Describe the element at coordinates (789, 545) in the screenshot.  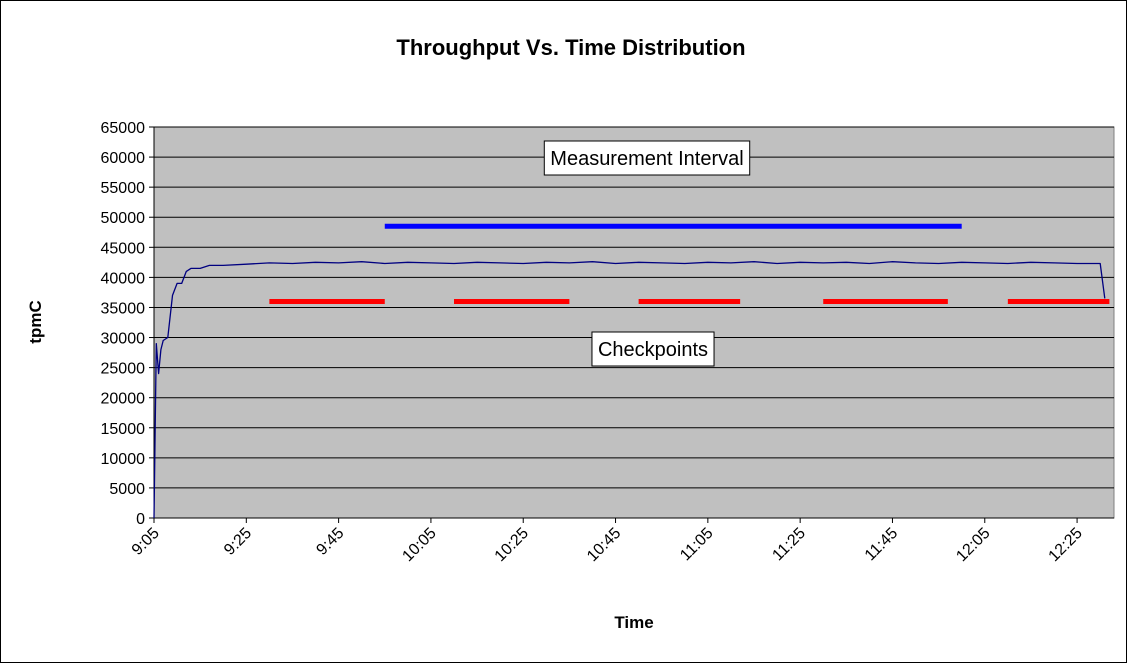
I see `x-tick-label: 11:25` at that location.